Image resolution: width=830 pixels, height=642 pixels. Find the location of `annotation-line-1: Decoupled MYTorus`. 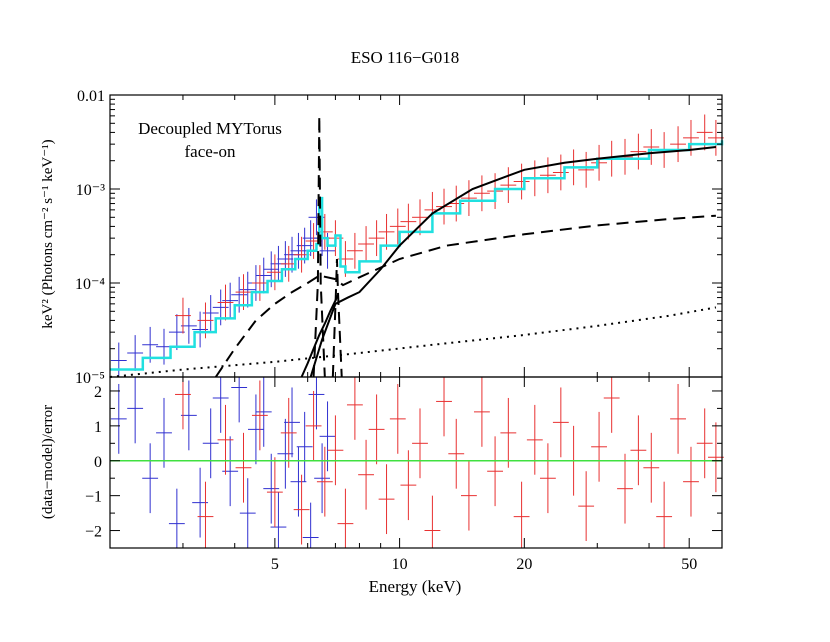

annotation-line-1: Decoupled MYTorus is located at coordinates (210, 128).